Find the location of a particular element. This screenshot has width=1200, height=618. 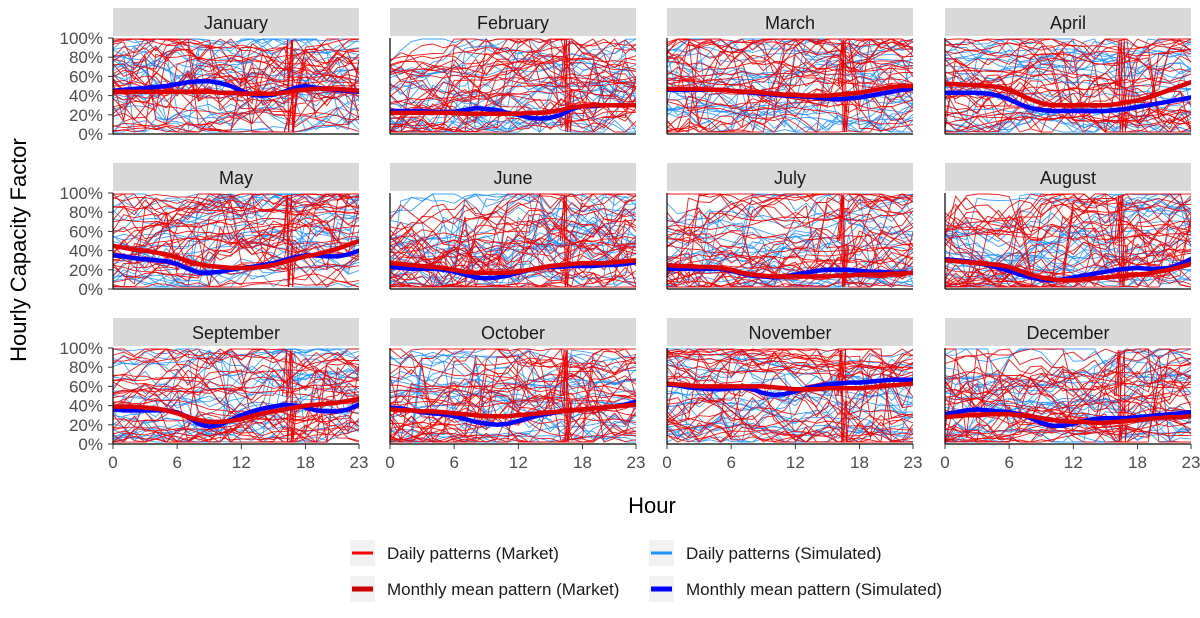

legend-item: Daily patterns (Simulated) is located at coordinates (765, 553).